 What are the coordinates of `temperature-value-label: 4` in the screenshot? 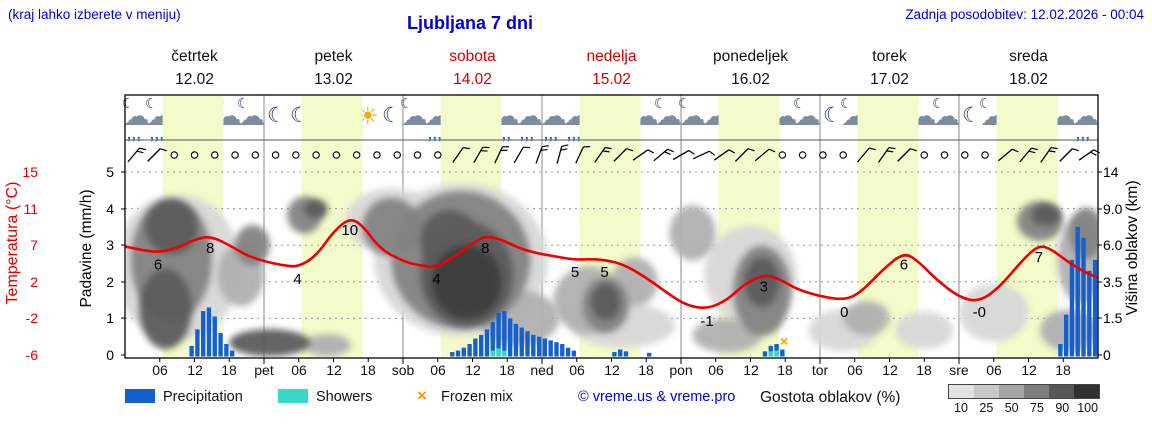 It's located at (297, 279).